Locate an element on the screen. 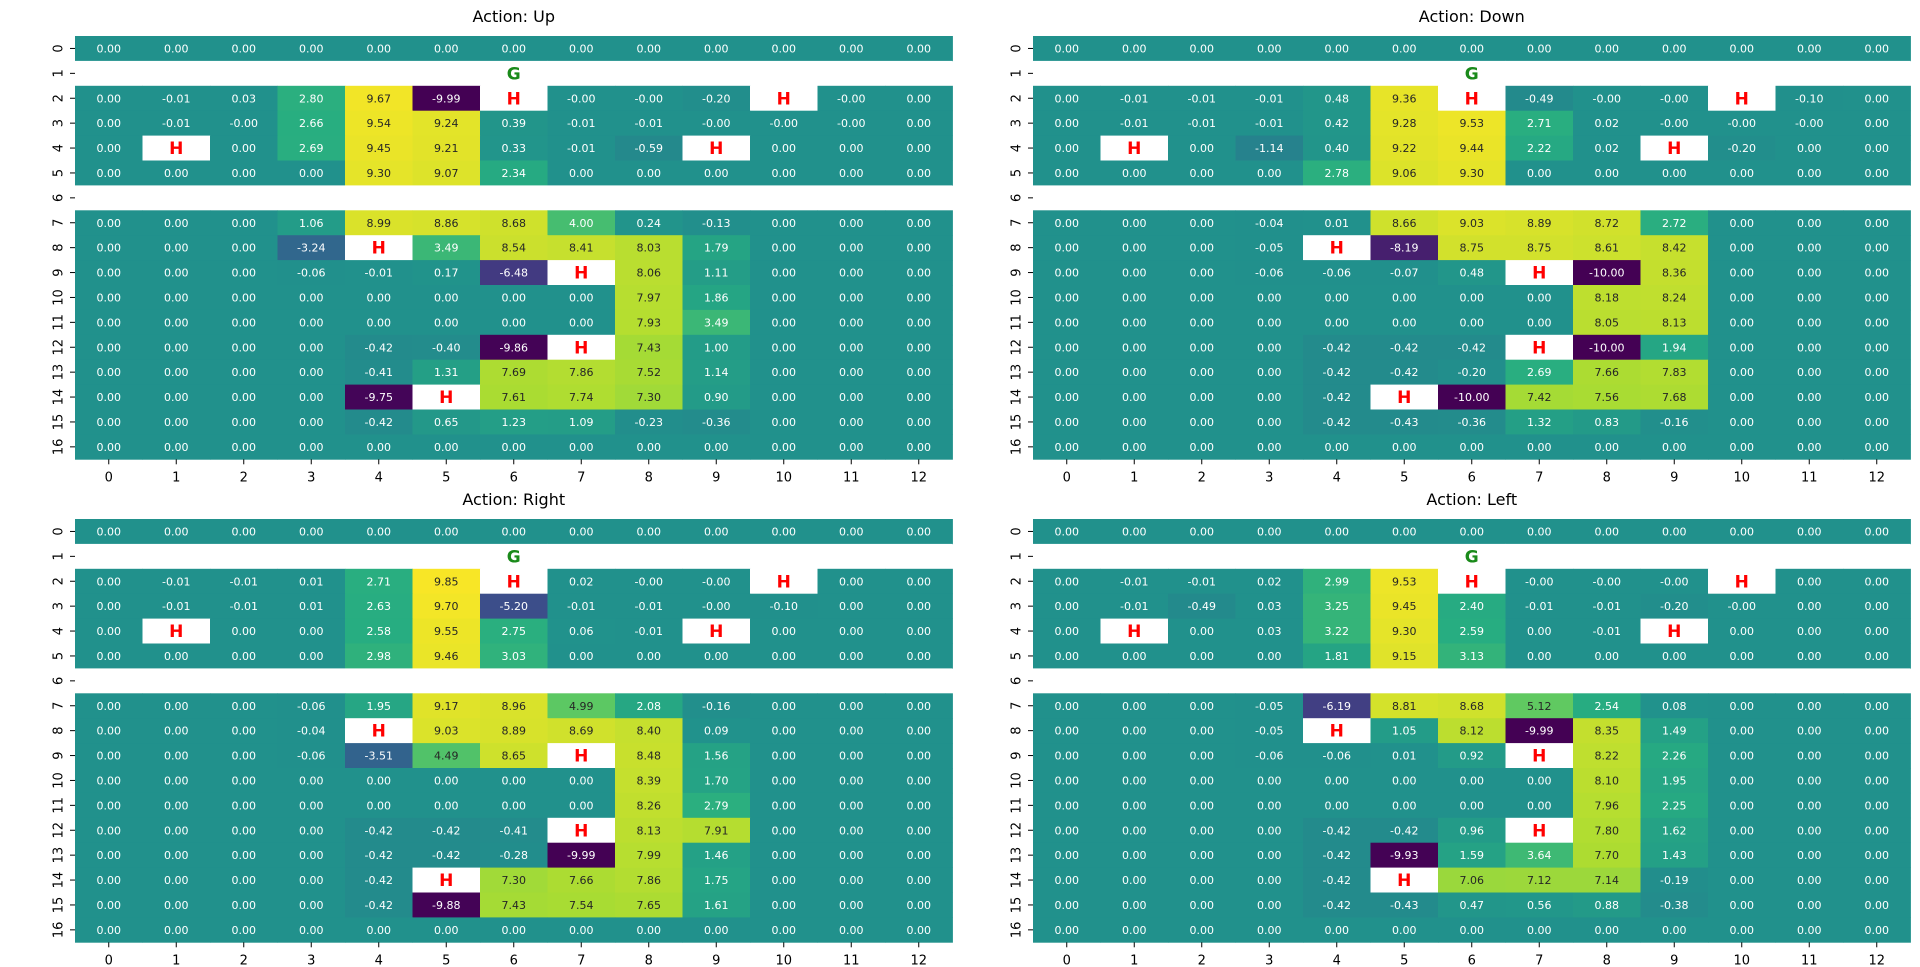  x-tick-label: 2 is located at coordinates (1202, 960).